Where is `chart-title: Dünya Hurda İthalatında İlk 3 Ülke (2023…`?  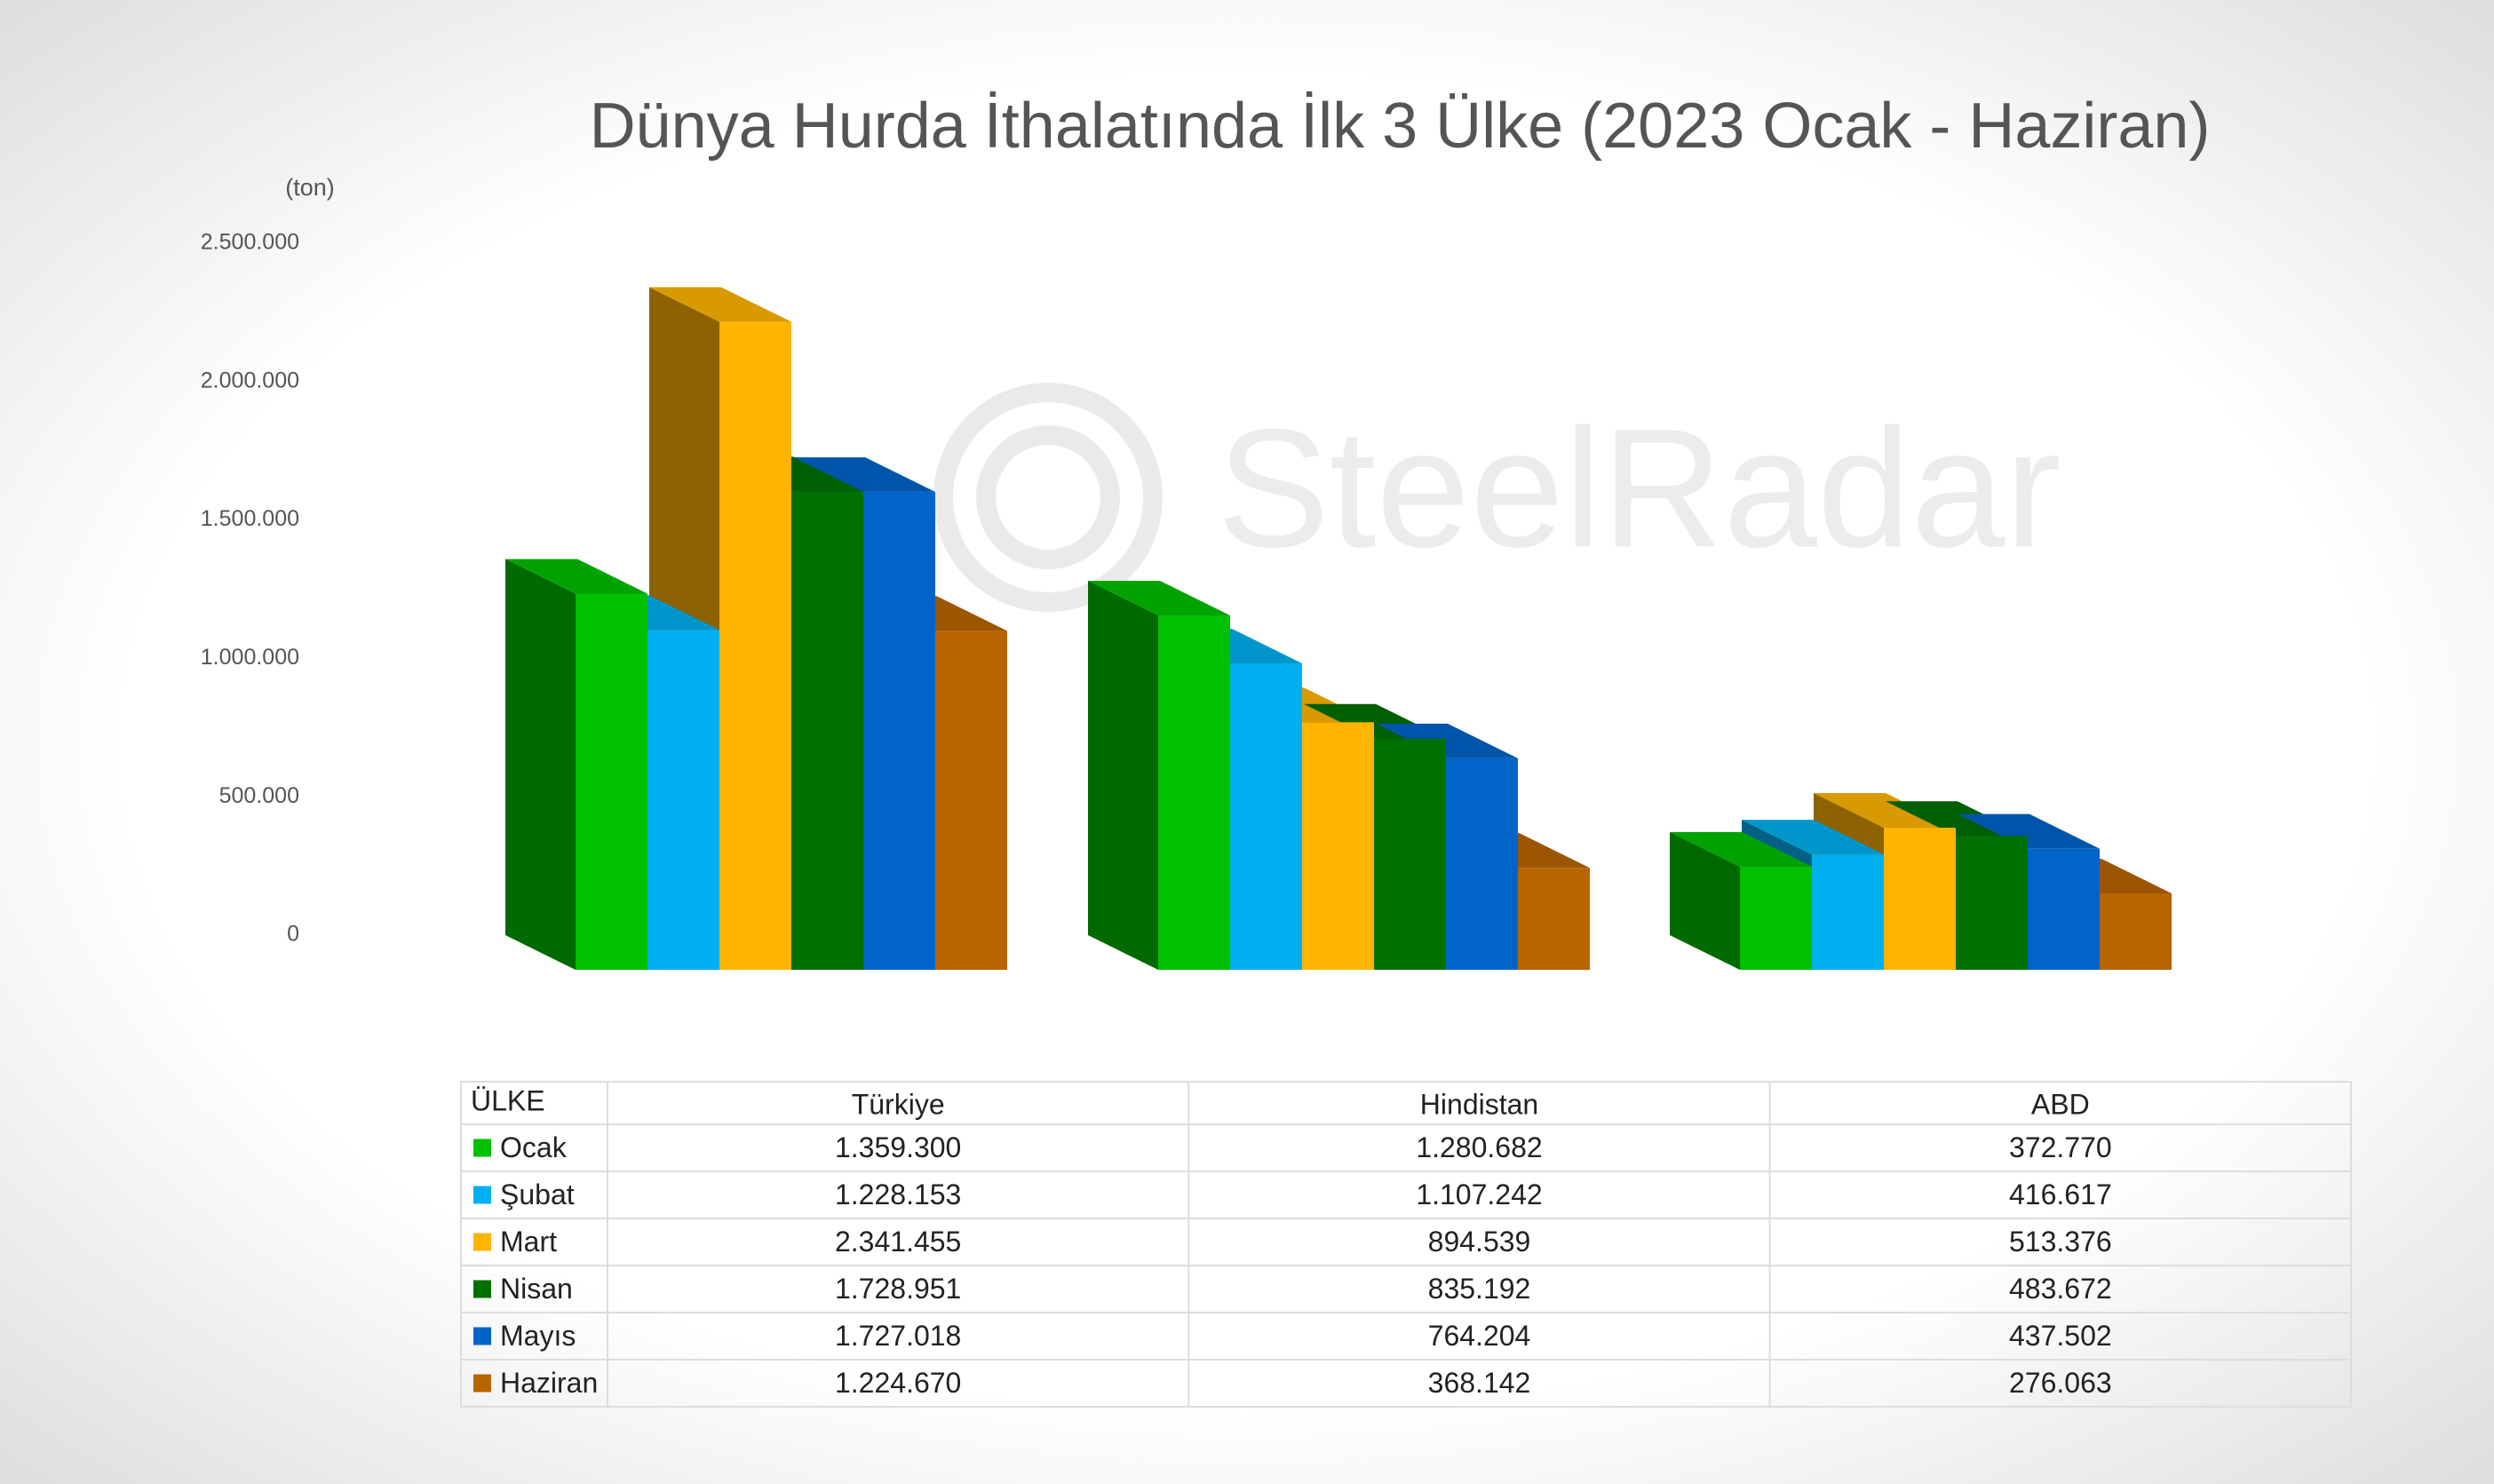
chart-title: Dünya Hurda İthalatında İlk 3 Ülke (2023… is located at coordinates (1400, 126).